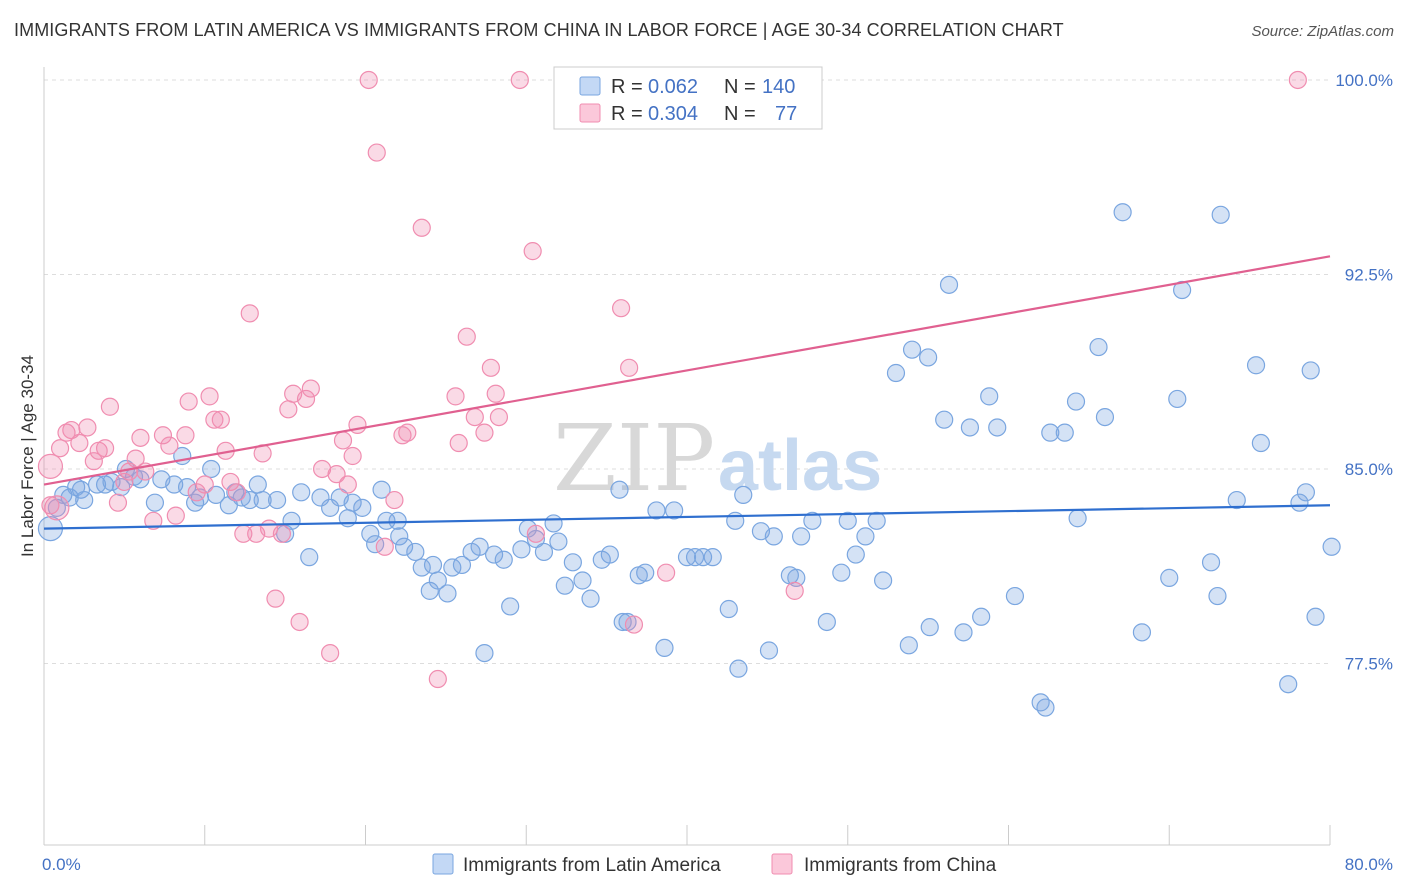 The width and height of the screenshot is (1406, 892). I want to click on y-tick-label: 100.0%, so click(1364, 80).